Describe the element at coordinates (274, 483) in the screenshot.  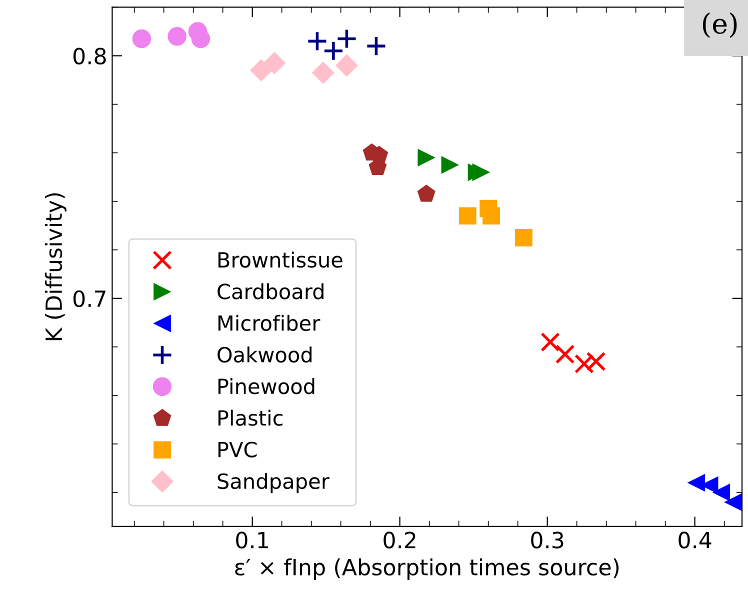
I see `legend-label: Sandpaper` at that location.